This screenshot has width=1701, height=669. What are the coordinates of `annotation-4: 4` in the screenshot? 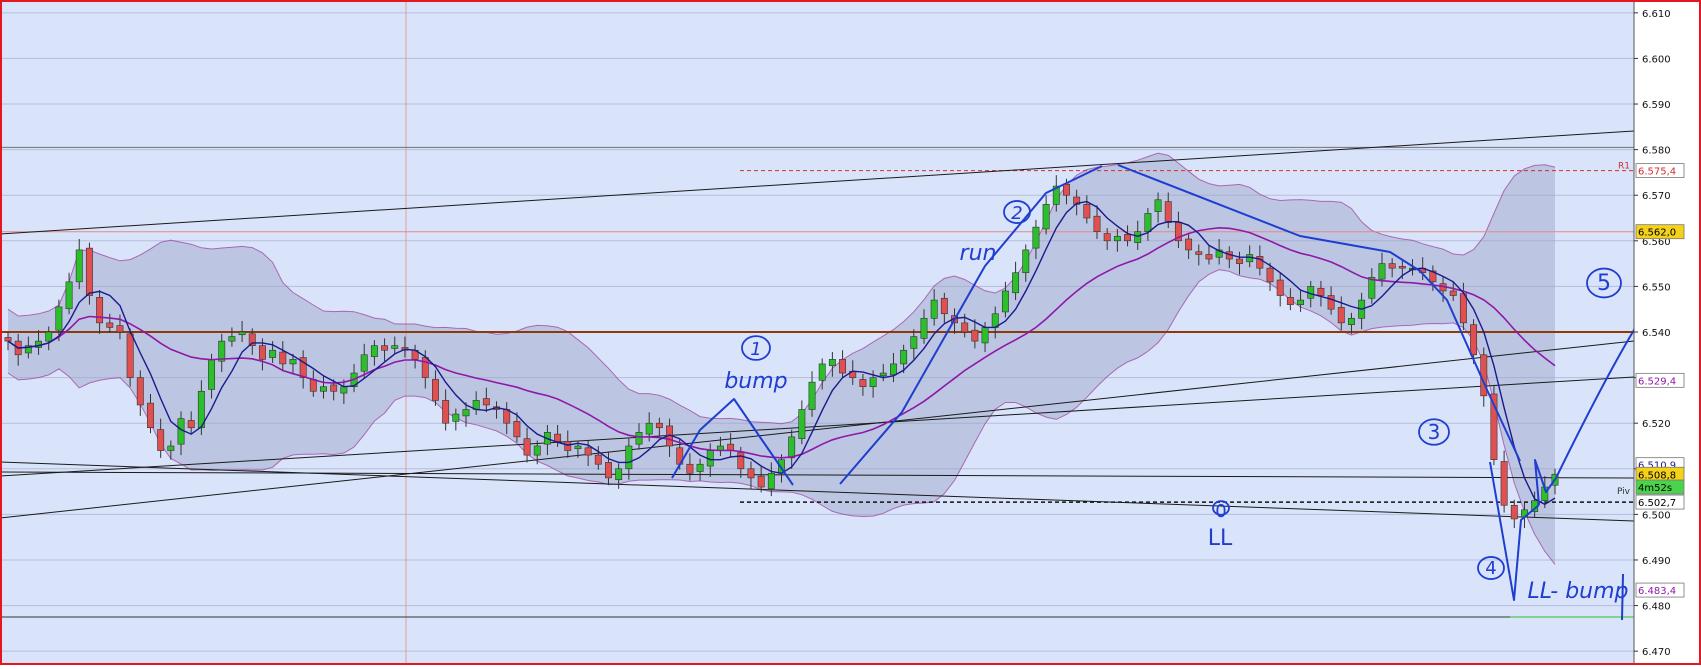 It's located at (1490, 568).